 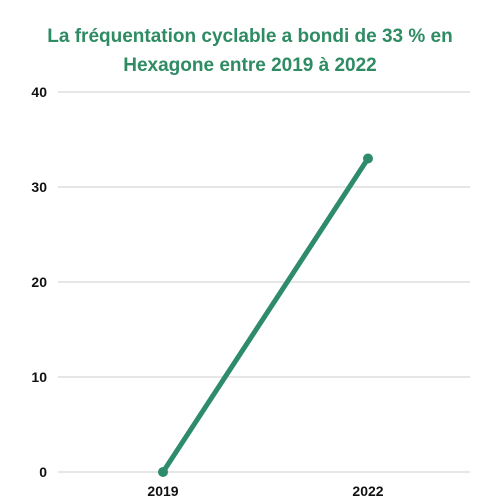 What do you see at coordinates (367, 491) in the screenshot?
I see `x-tick-label: 2022` at bounding box center [367, 491].